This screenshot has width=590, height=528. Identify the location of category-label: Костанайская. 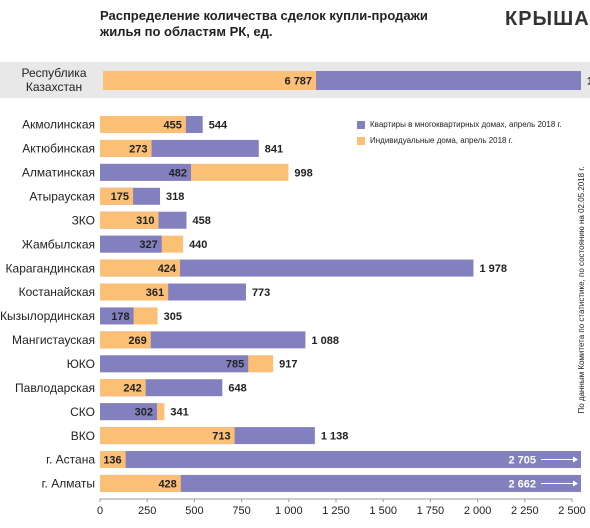
(57, 292).